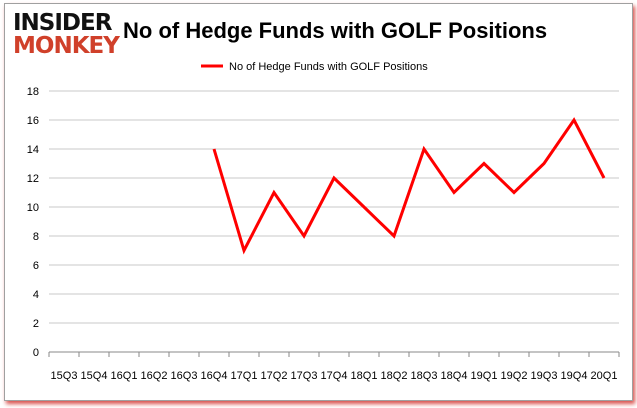 The image size is (637, 408). I want to click on x-tick-label: 19Q2, so click(514, 376).